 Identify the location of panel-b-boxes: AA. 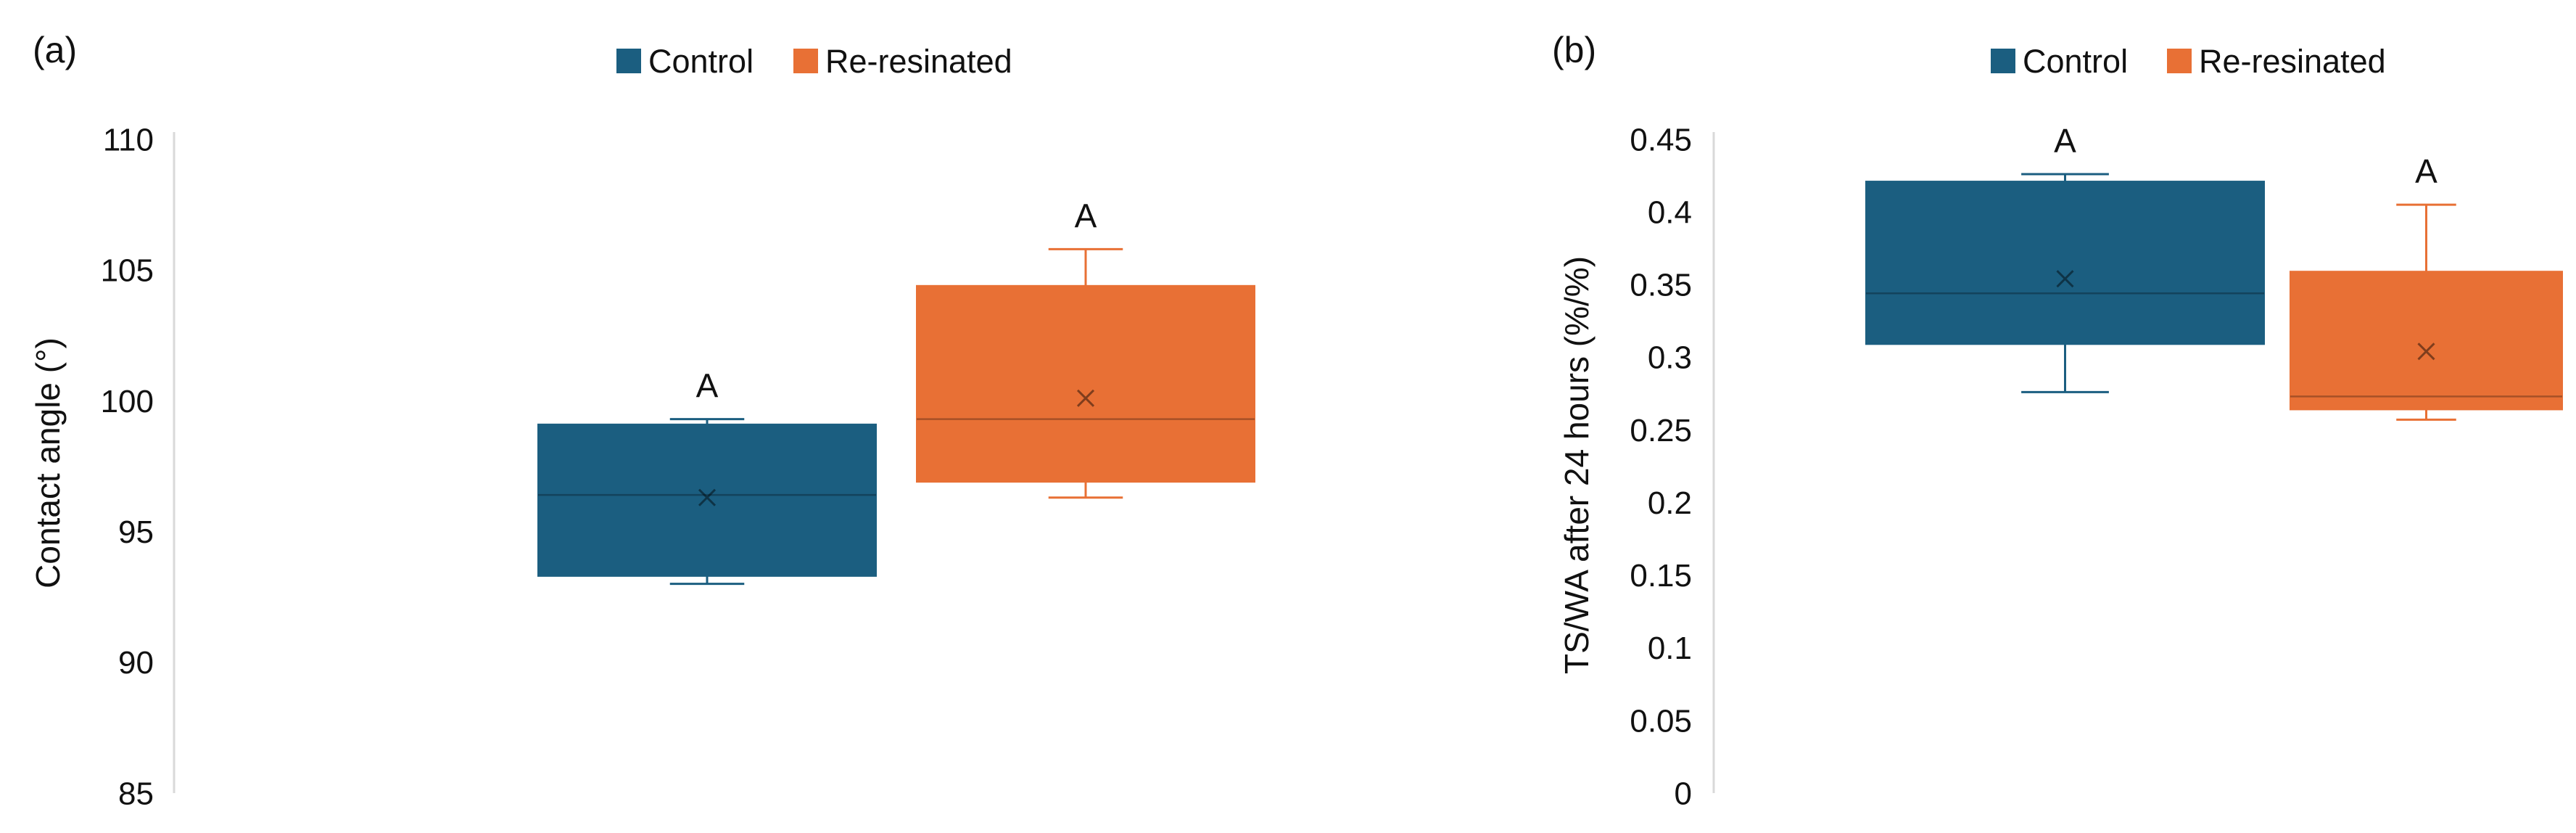
(2214, 271).